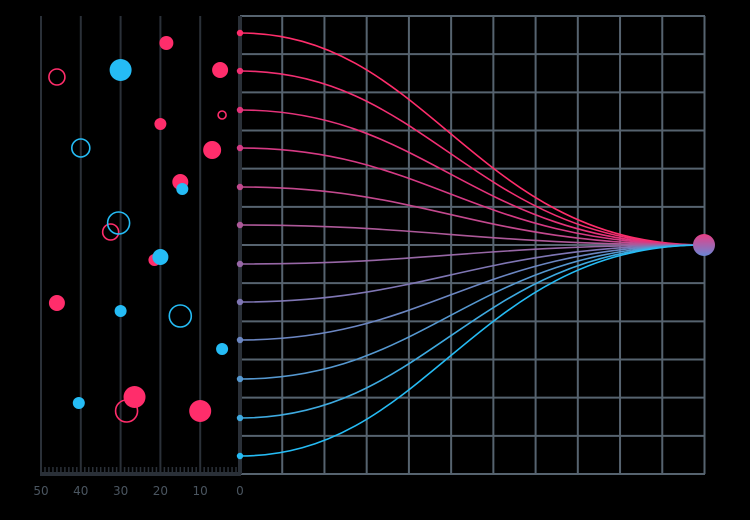  I want to click on tick-label-40: 40, so click(80, 491).